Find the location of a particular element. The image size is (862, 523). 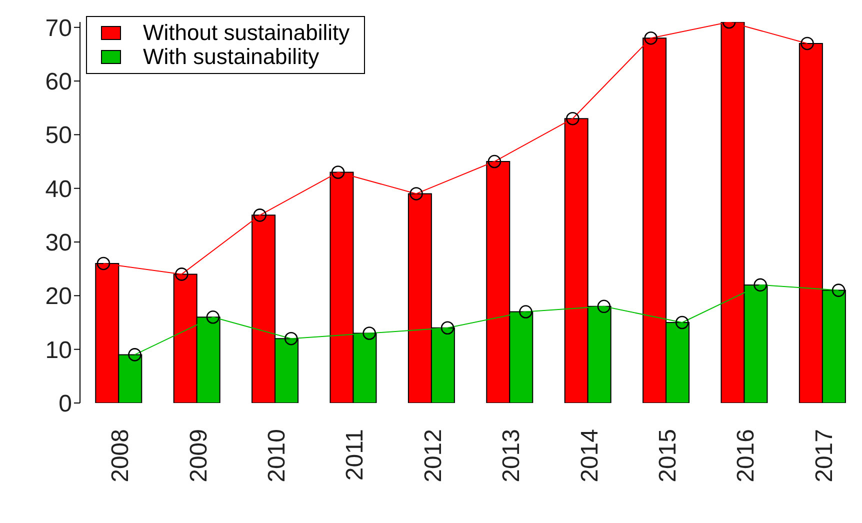

x-tick-label: 2016 is located at coordinates (746, 455).